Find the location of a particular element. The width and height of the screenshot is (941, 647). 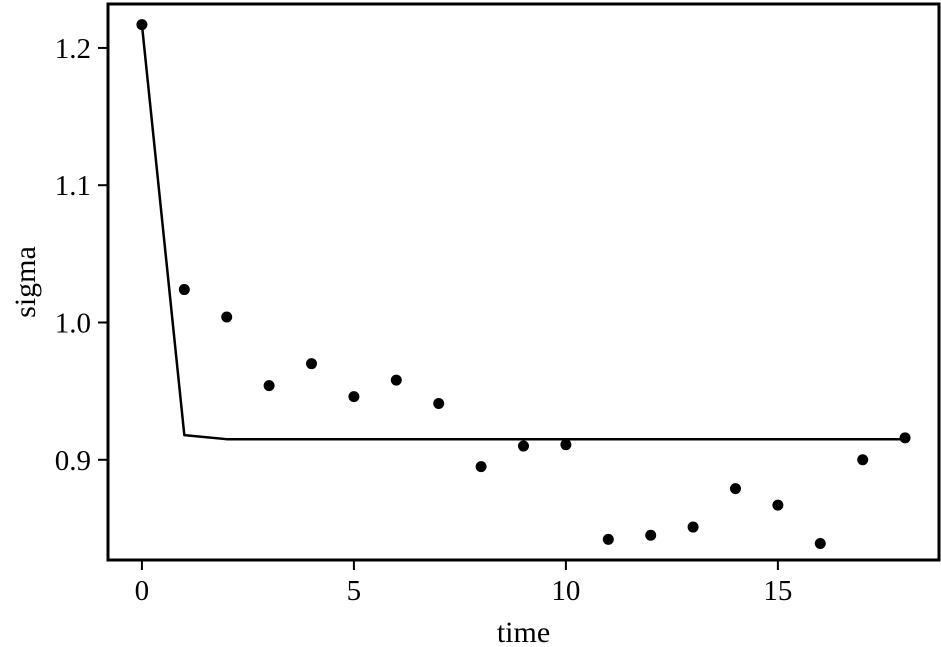

y-axis-ticks: 0.9 1.0 1.1 1.2 is located at coordinates (81, 255).